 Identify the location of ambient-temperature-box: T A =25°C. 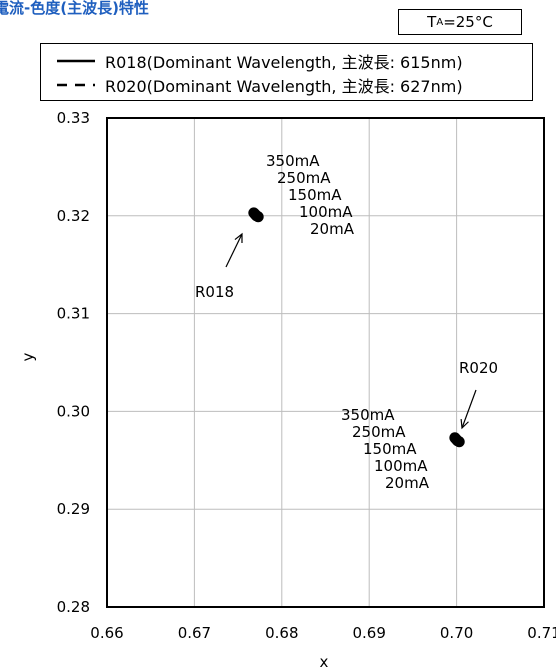
(460, 22).